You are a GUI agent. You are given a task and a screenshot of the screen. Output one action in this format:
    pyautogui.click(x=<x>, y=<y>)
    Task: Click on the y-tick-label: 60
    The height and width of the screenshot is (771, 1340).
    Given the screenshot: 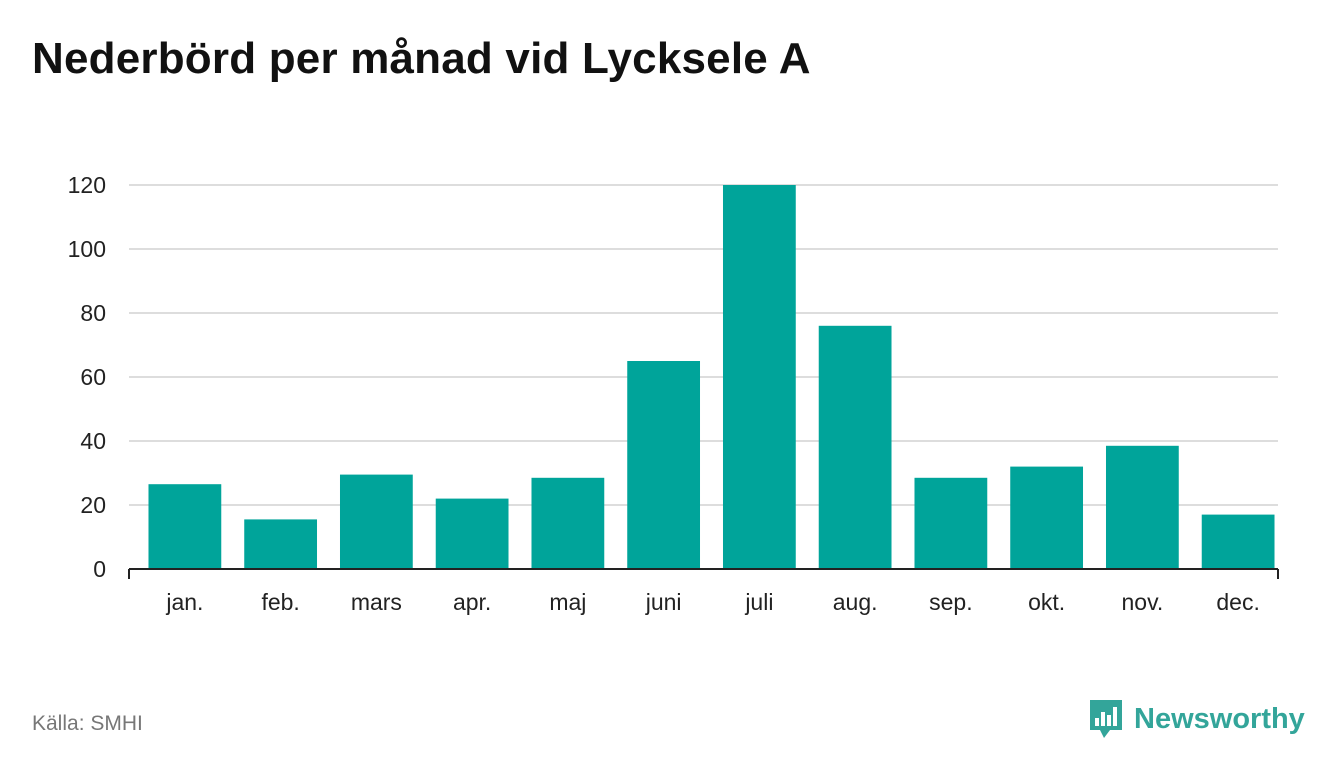 What is the action you would take?
    pyautogui.click(x=93, y=377)
    